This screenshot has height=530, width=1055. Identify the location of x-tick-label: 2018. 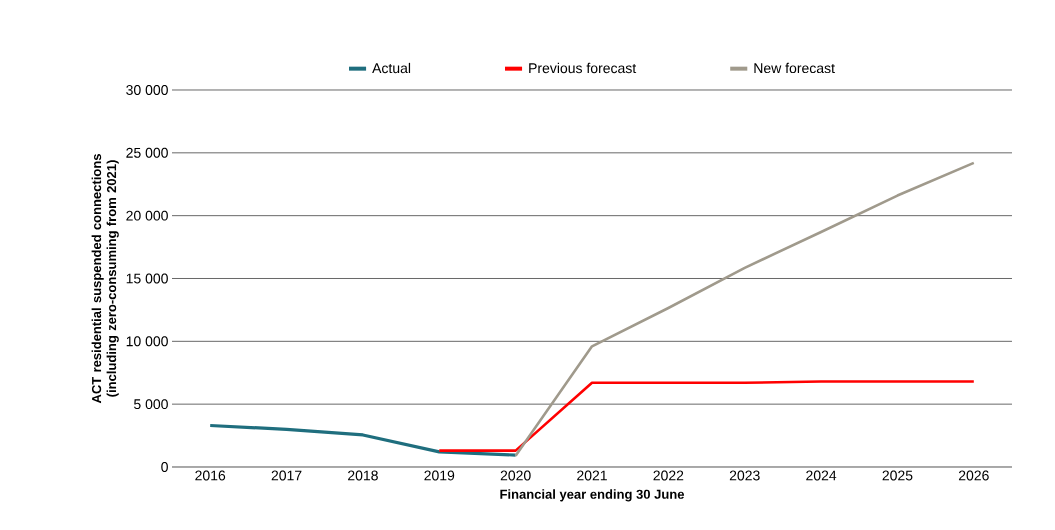
(363, 475).